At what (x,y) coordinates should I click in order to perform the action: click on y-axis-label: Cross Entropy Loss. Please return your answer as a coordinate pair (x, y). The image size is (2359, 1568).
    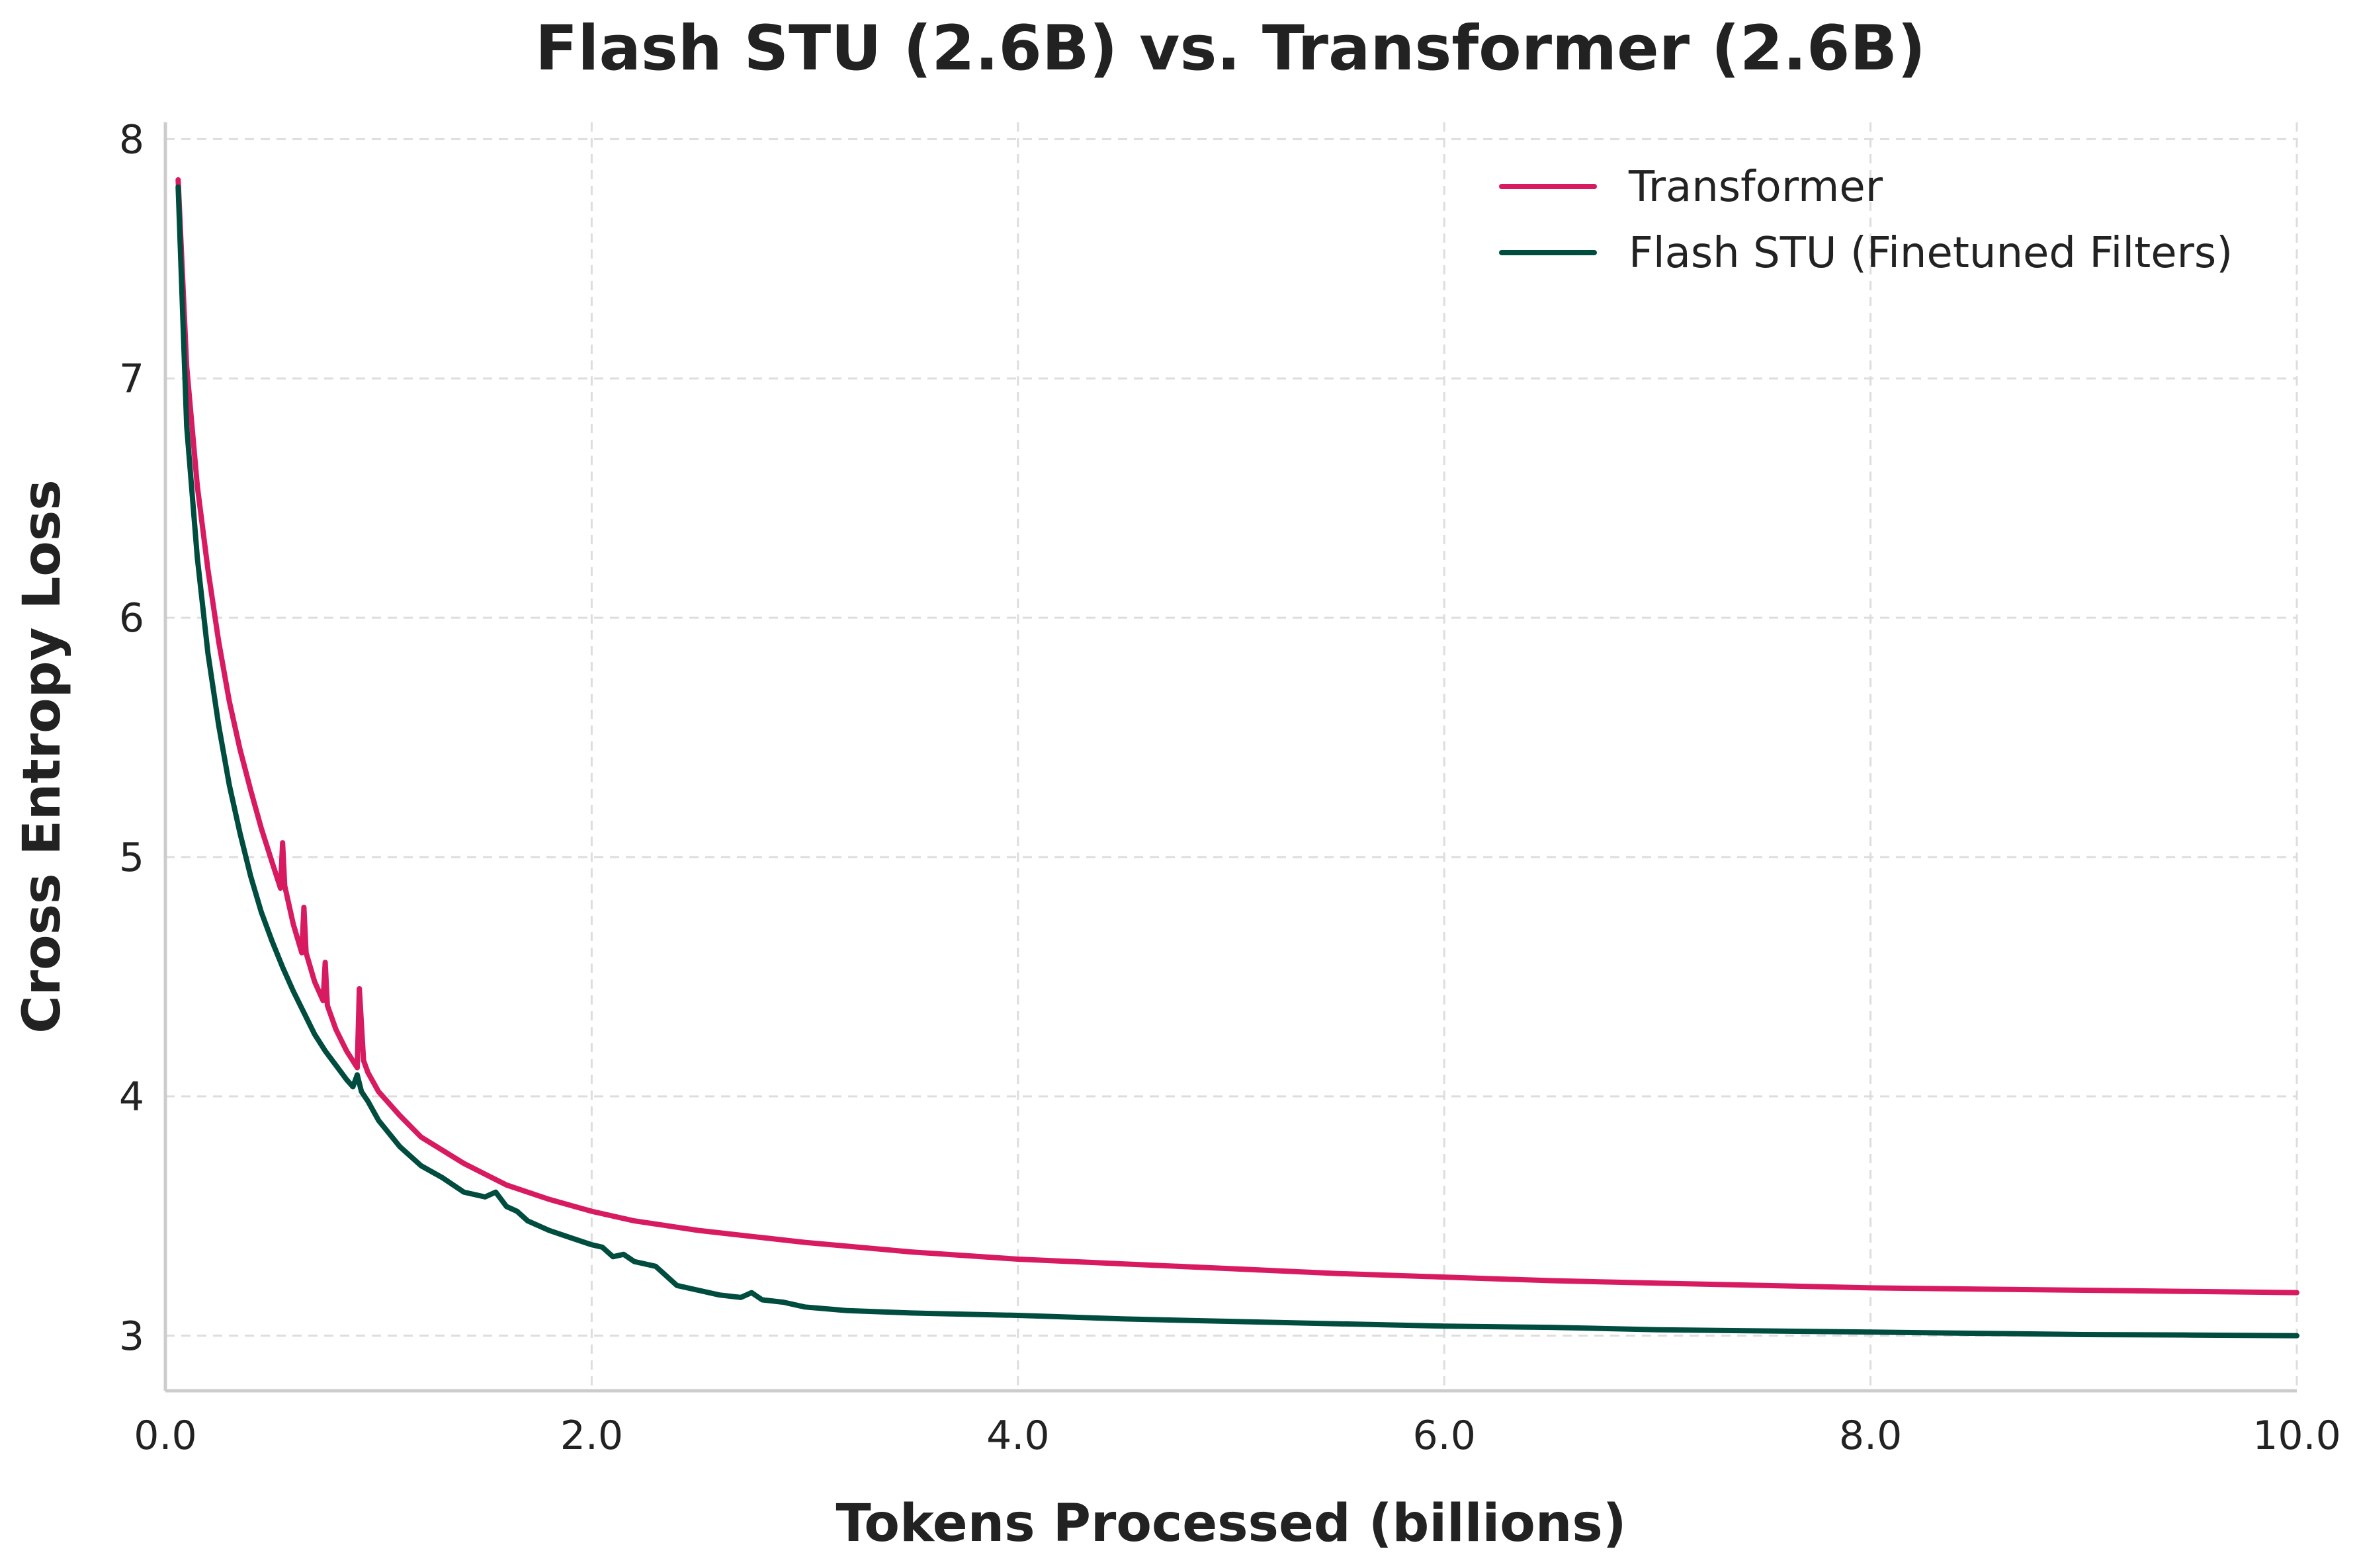
    Looking at the image, I should click on (42, 756).